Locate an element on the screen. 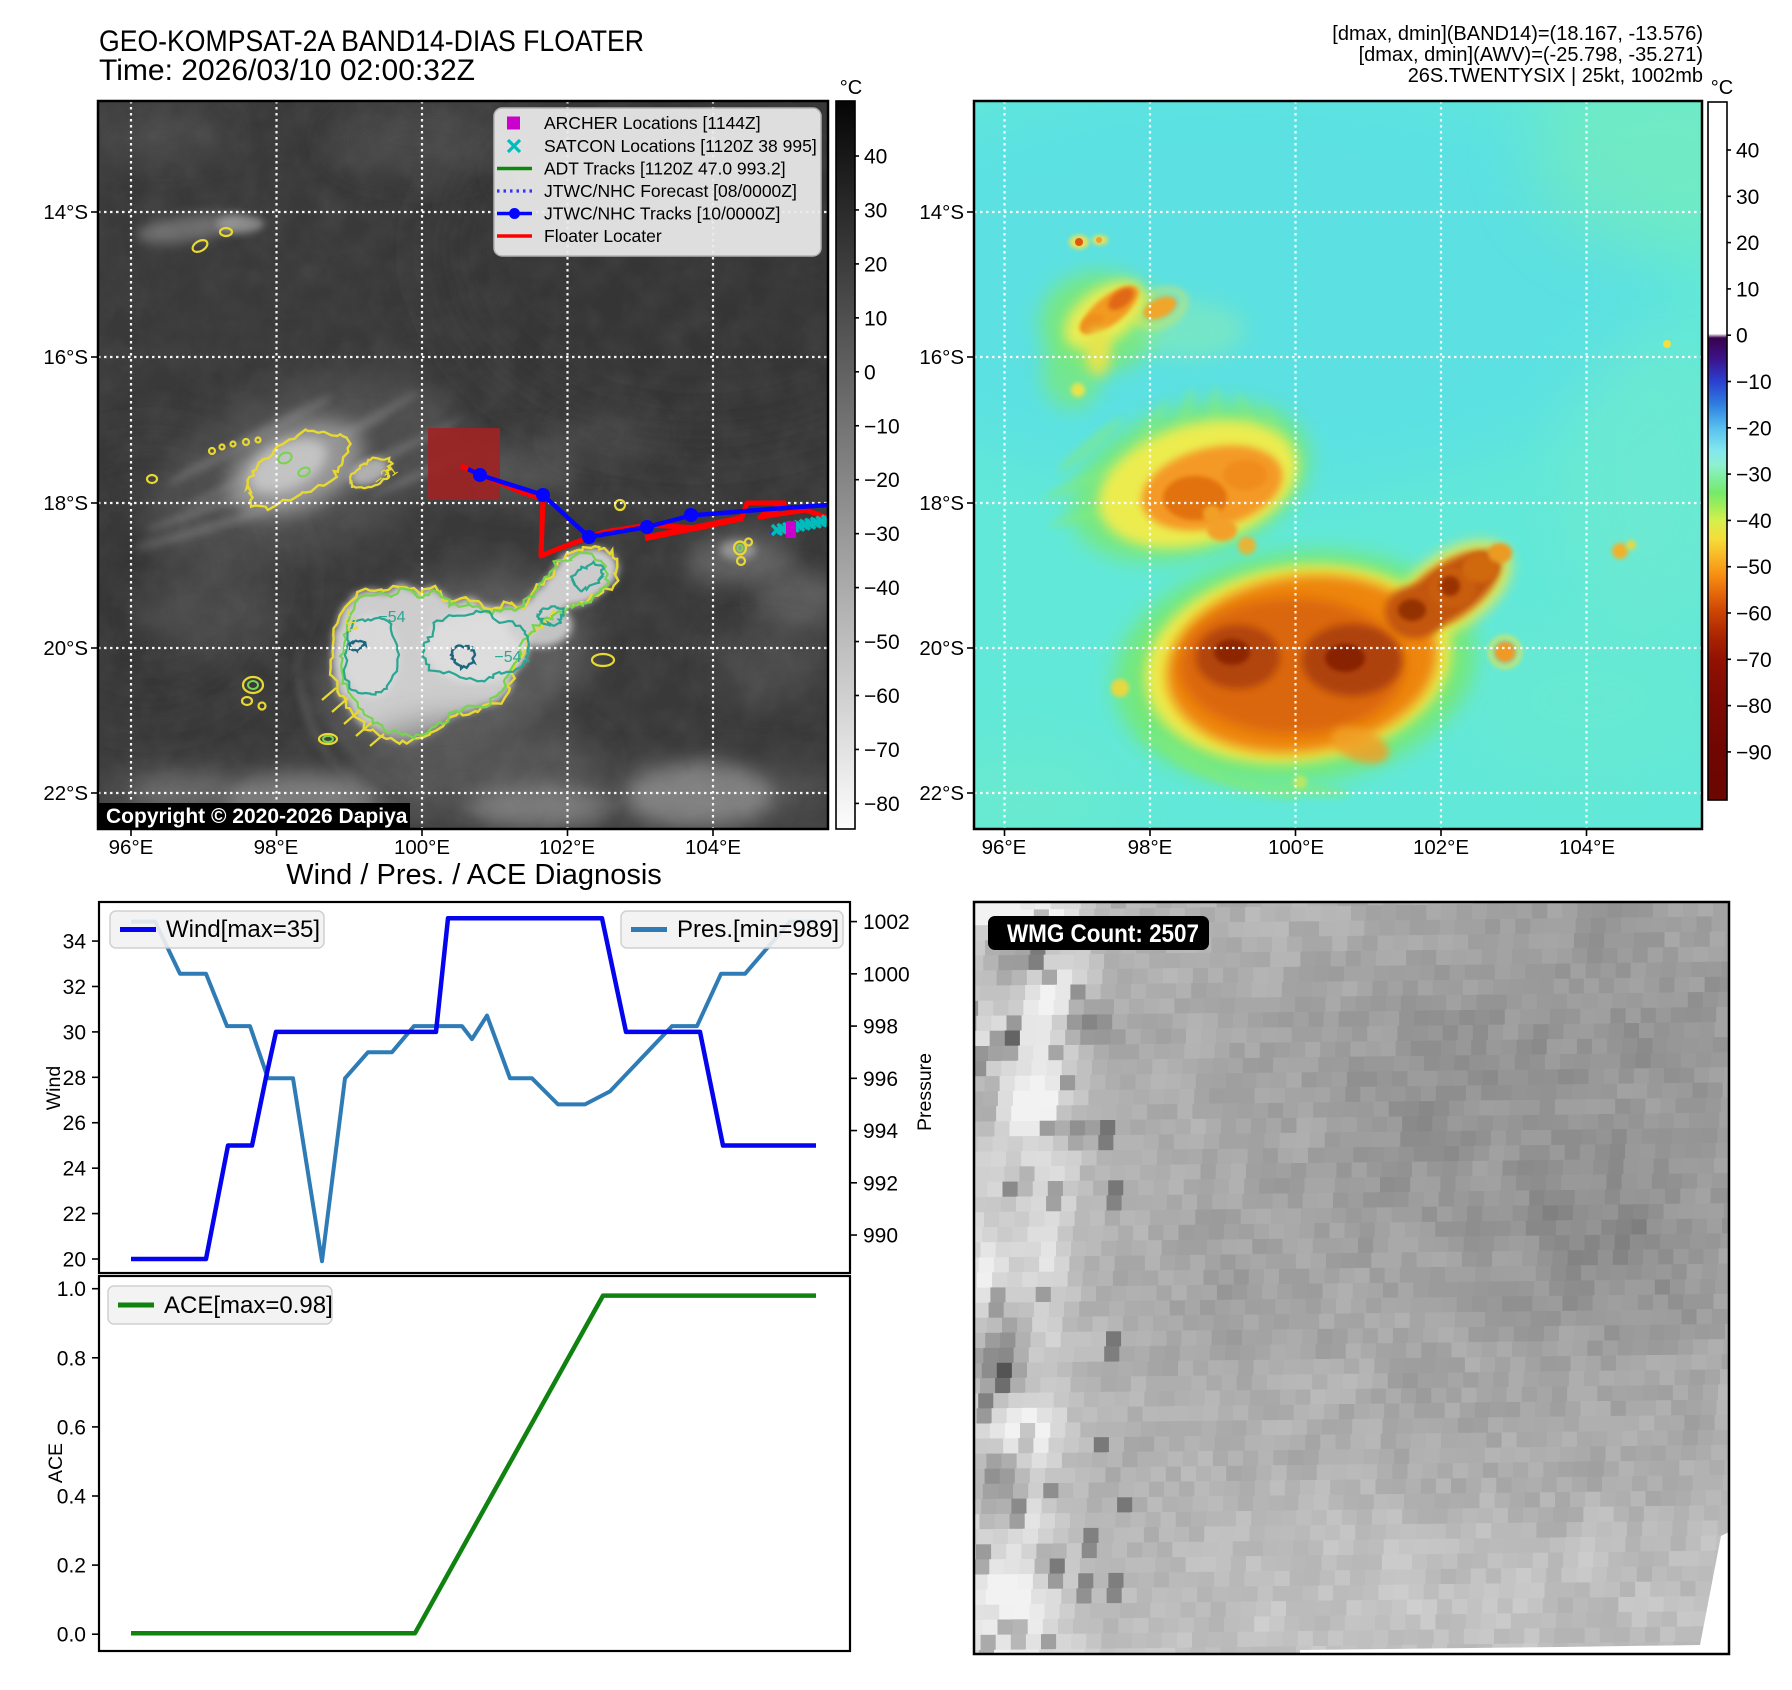 The image size is (1792, 1690). svg-text: 990 is located at coordinates (880, 1236).